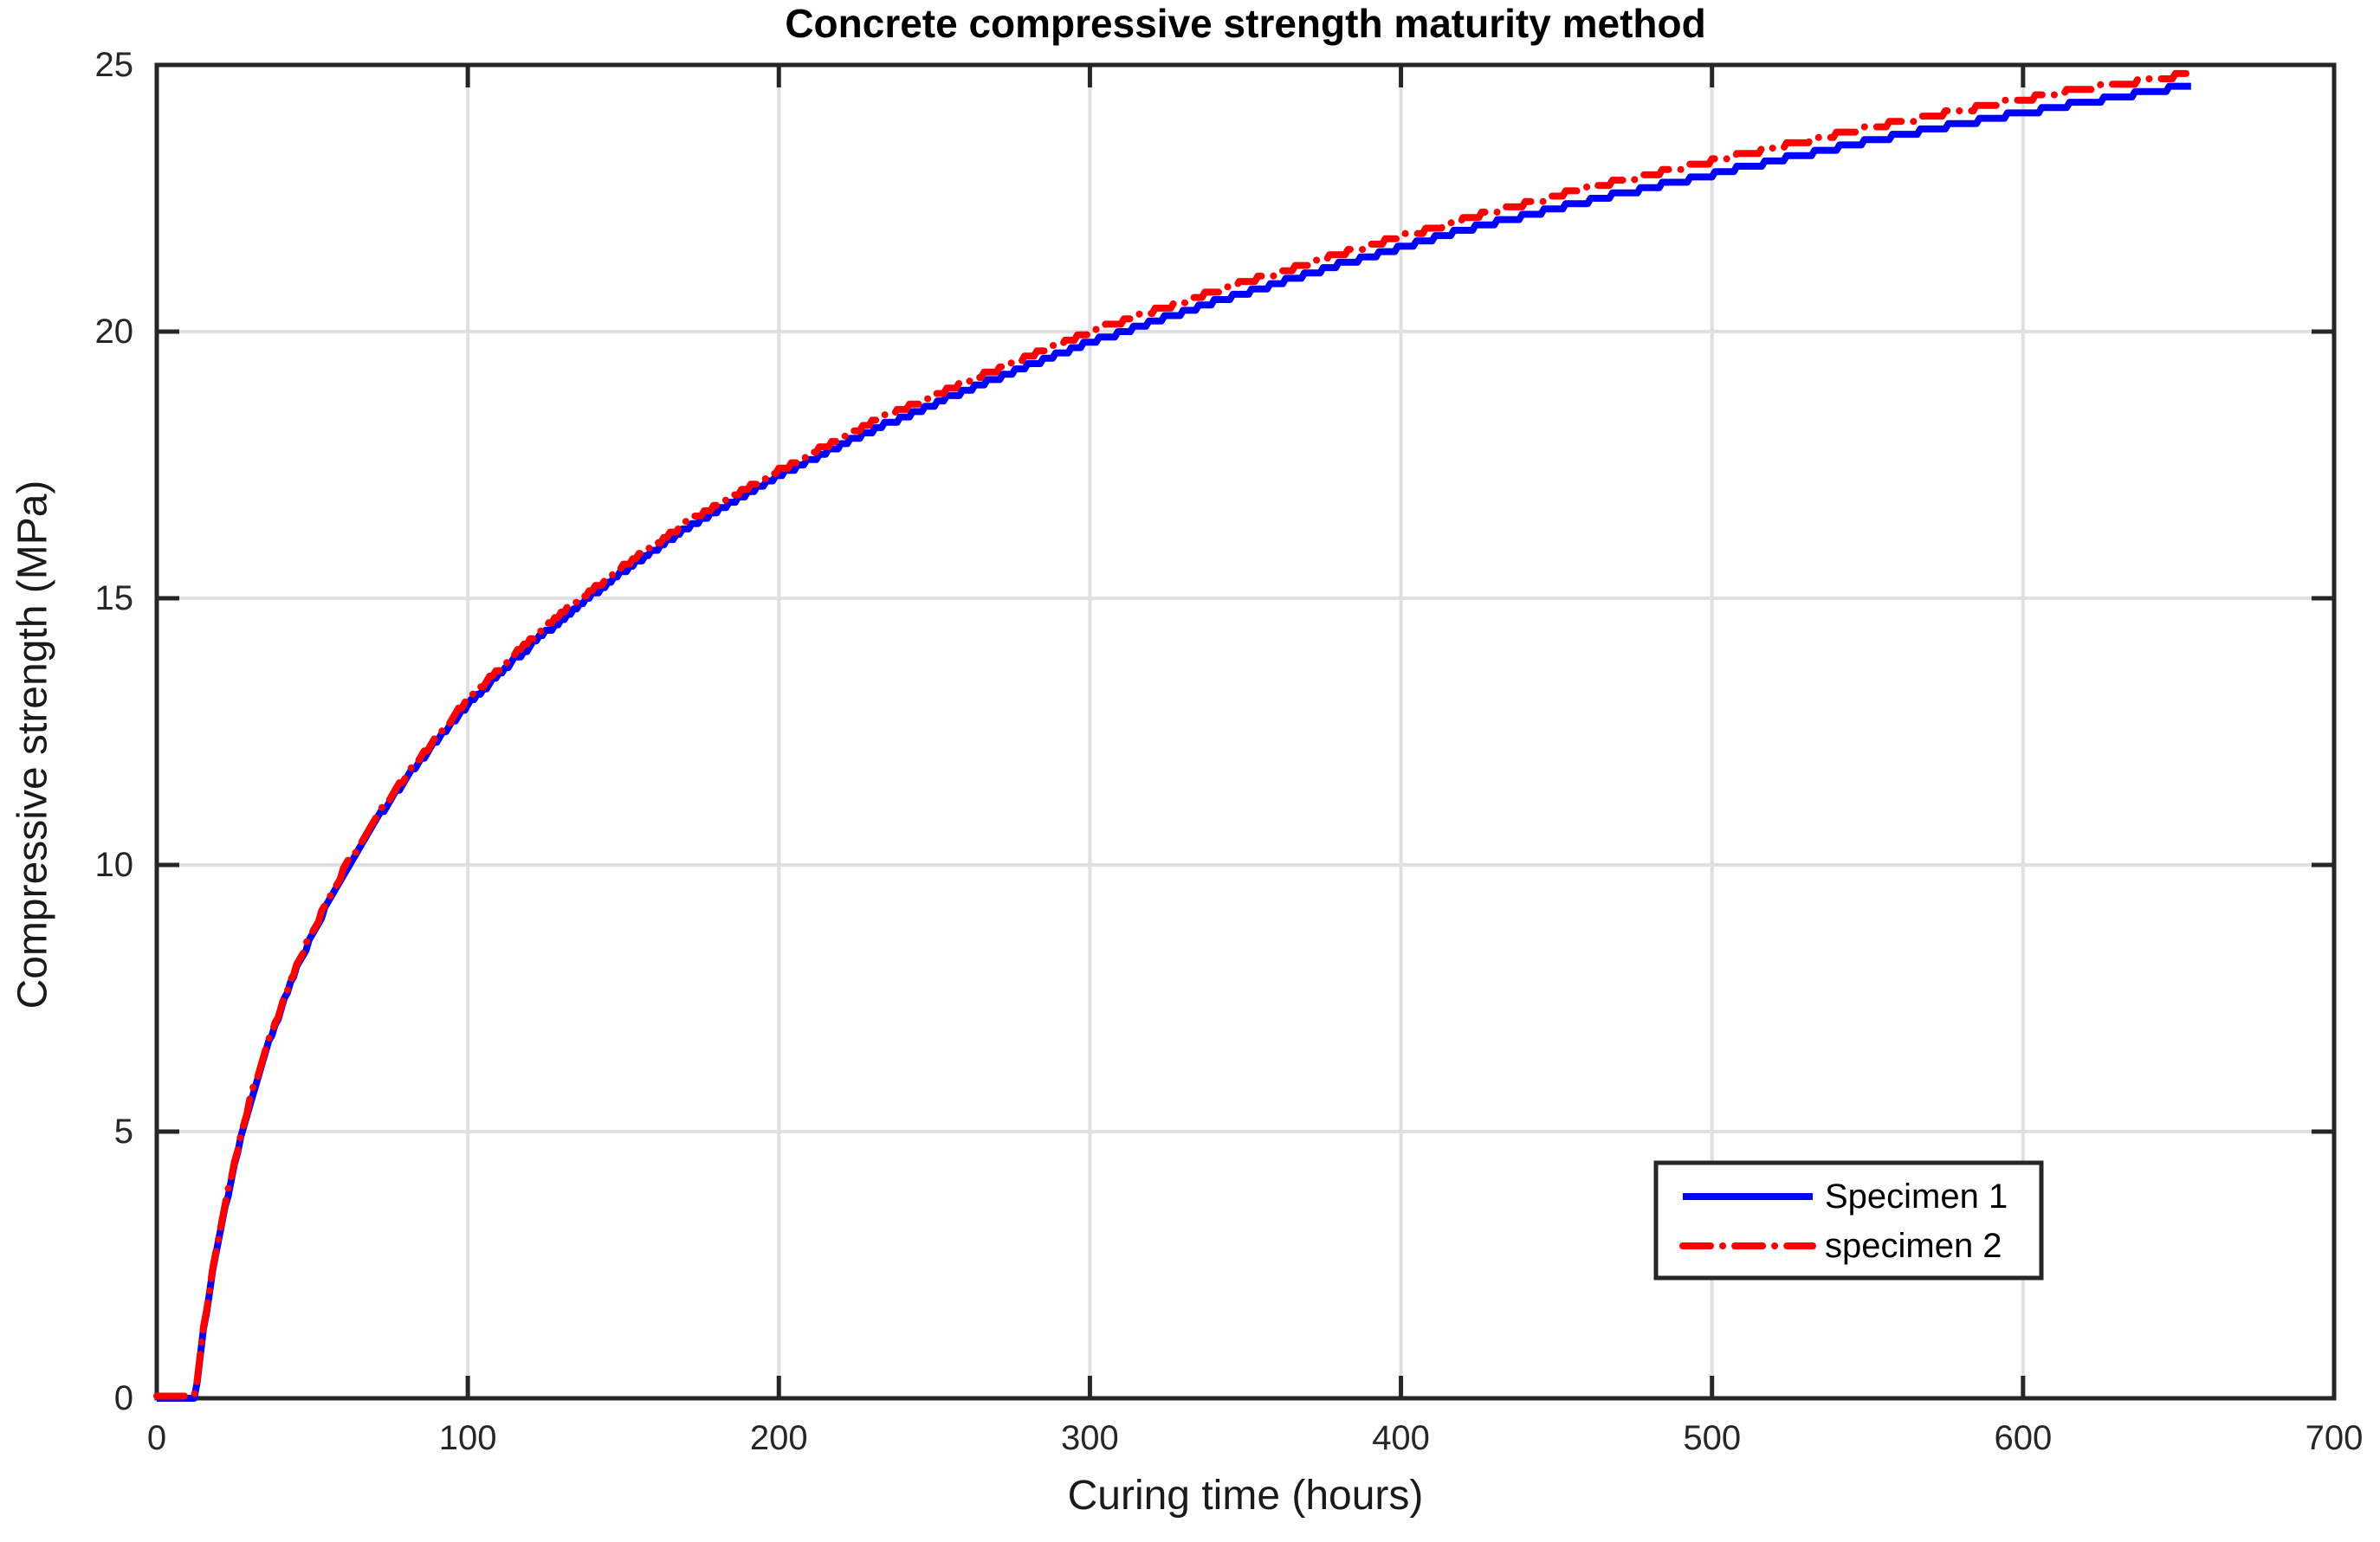 The image size is (2380, 1542). Describe the element at coordinates (1090, 1438) in the screenshot. I see `x-tick-label: 300` at that location.